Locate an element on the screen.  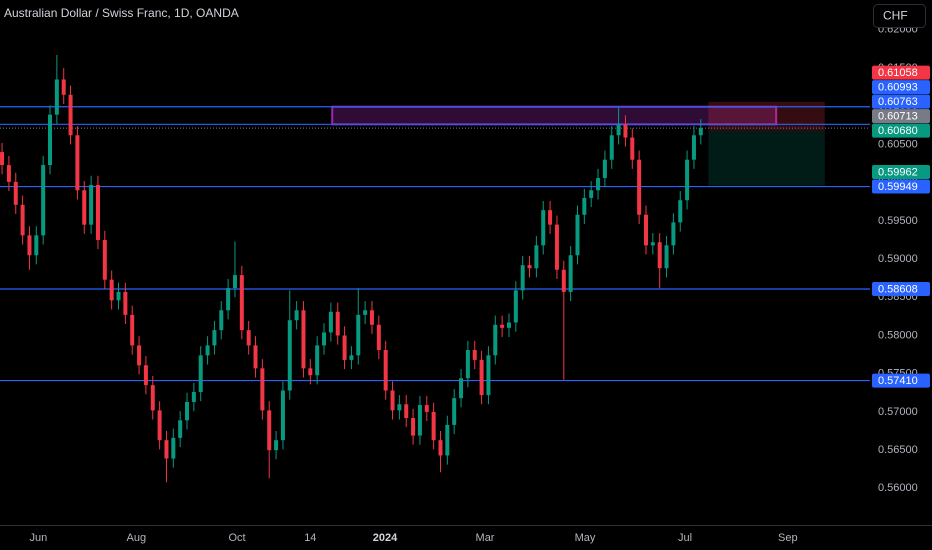
x-tick-label: May is located at coordinates (585, 538).